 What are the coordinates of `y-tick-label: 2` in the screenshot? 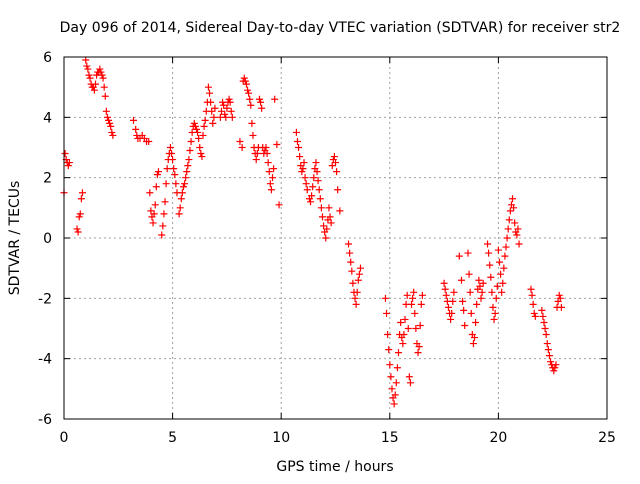 It's located at (47, 179).